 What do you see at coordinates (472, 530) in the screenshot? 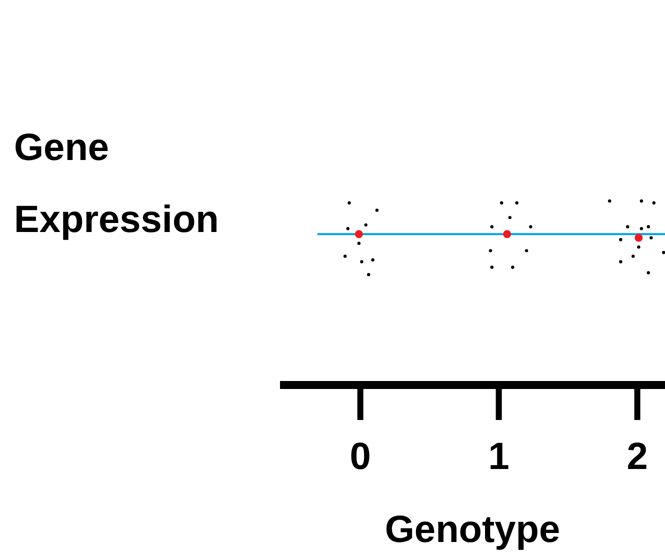
I see `x-axis-title: Genotype` at bounding box center [472, 530].